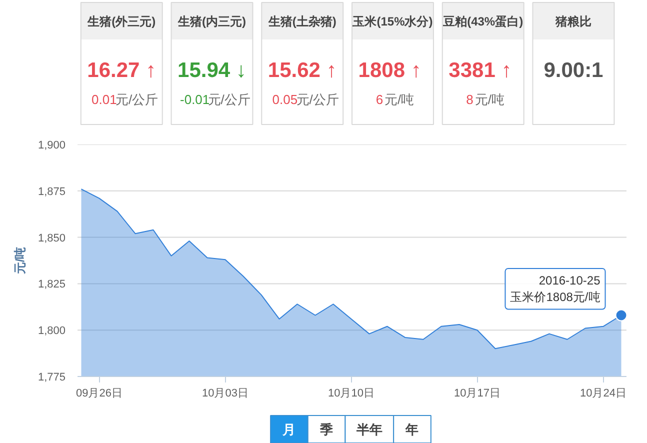  I want to click on category-label: 生猪(外三元), so click(121, 21).